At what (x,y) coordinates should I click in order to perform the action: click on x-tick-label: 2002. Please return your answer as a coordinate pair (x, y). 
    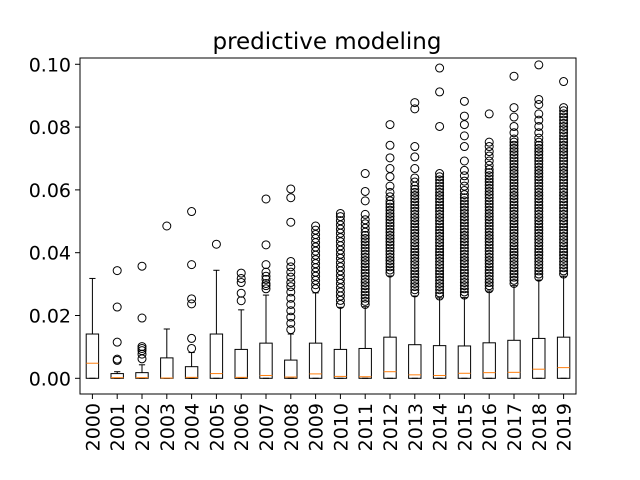
    Looking at the image, I should click on (143, 427).